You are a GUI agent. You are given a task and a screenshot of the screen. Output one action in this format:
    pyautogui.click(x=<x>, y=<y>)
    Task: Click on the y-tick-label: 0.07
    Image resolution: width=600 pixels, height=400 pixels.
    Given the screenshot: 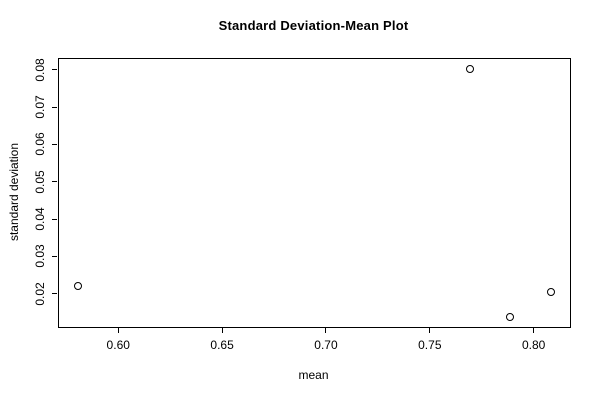 What is the action you would take?
    pyautogui.click(x=40, y=107)
    